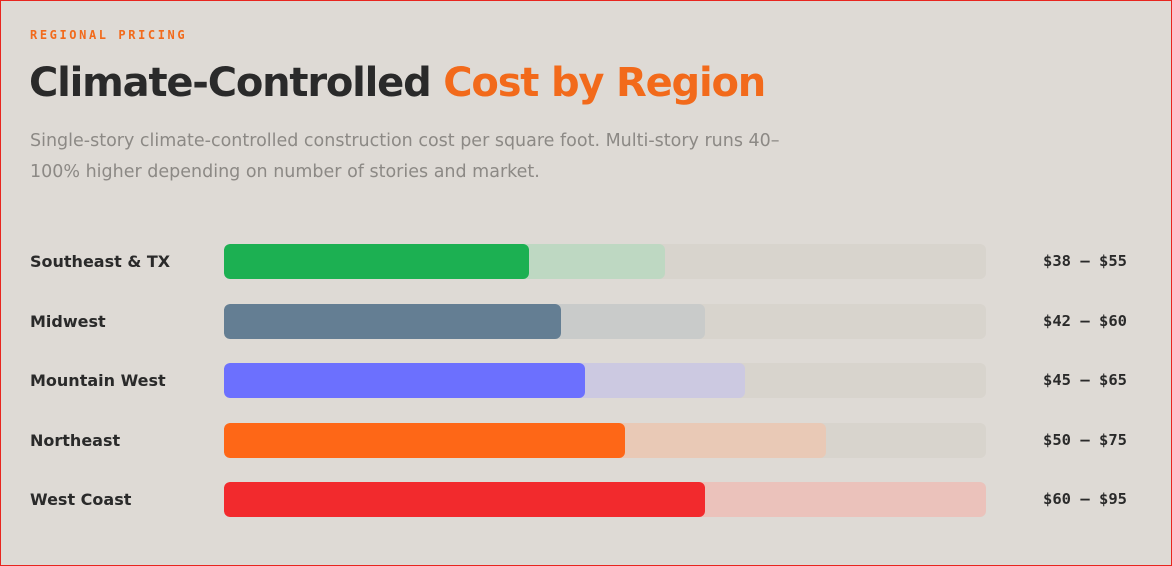  I want to click on range-label: $45 – $65, so click(1085, 380).